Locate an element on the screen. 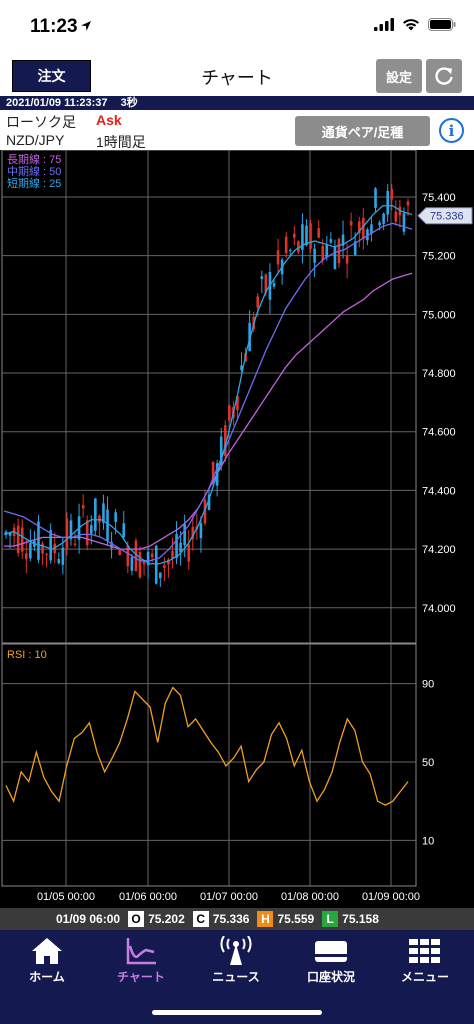 This screenshot has height=1024, width=474. low-value: 75.158 is located at coordinates (360, 919).